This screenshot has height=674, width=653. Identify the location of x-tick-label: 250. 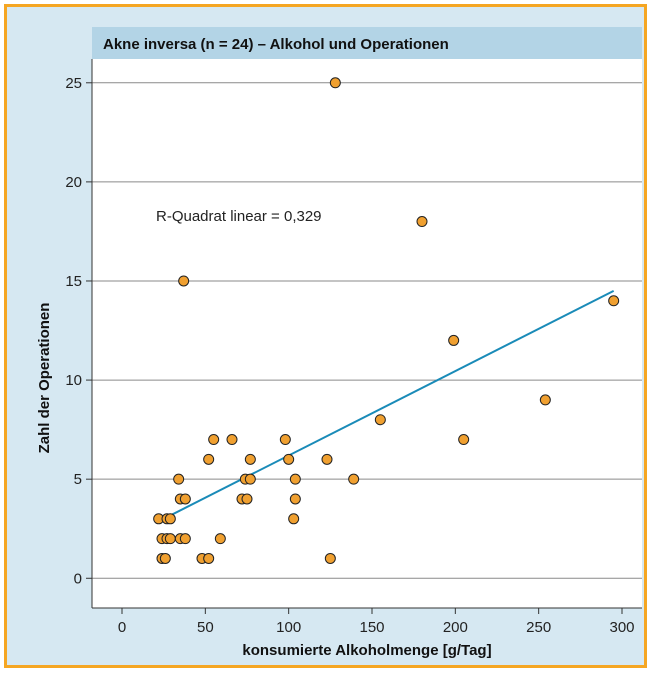
(538, 627).